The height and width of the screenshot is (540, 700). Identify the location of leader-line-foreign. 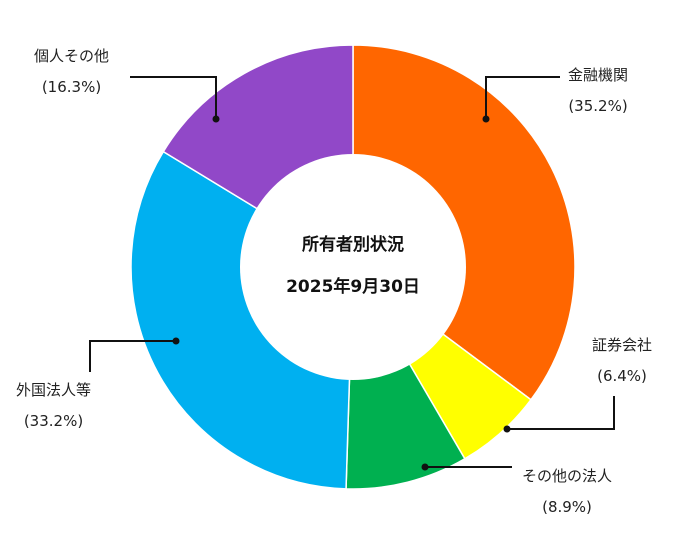
(132, 356).